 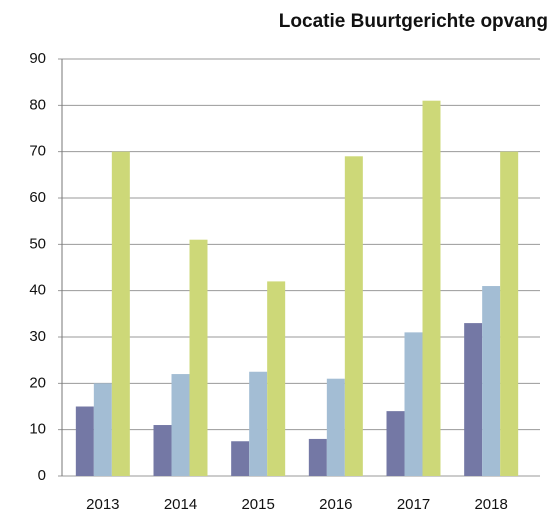 What do you see at coordinates (37, 58) in the screenshot?
I see `y-tick-label: 90` at bounding box center [37, 58].